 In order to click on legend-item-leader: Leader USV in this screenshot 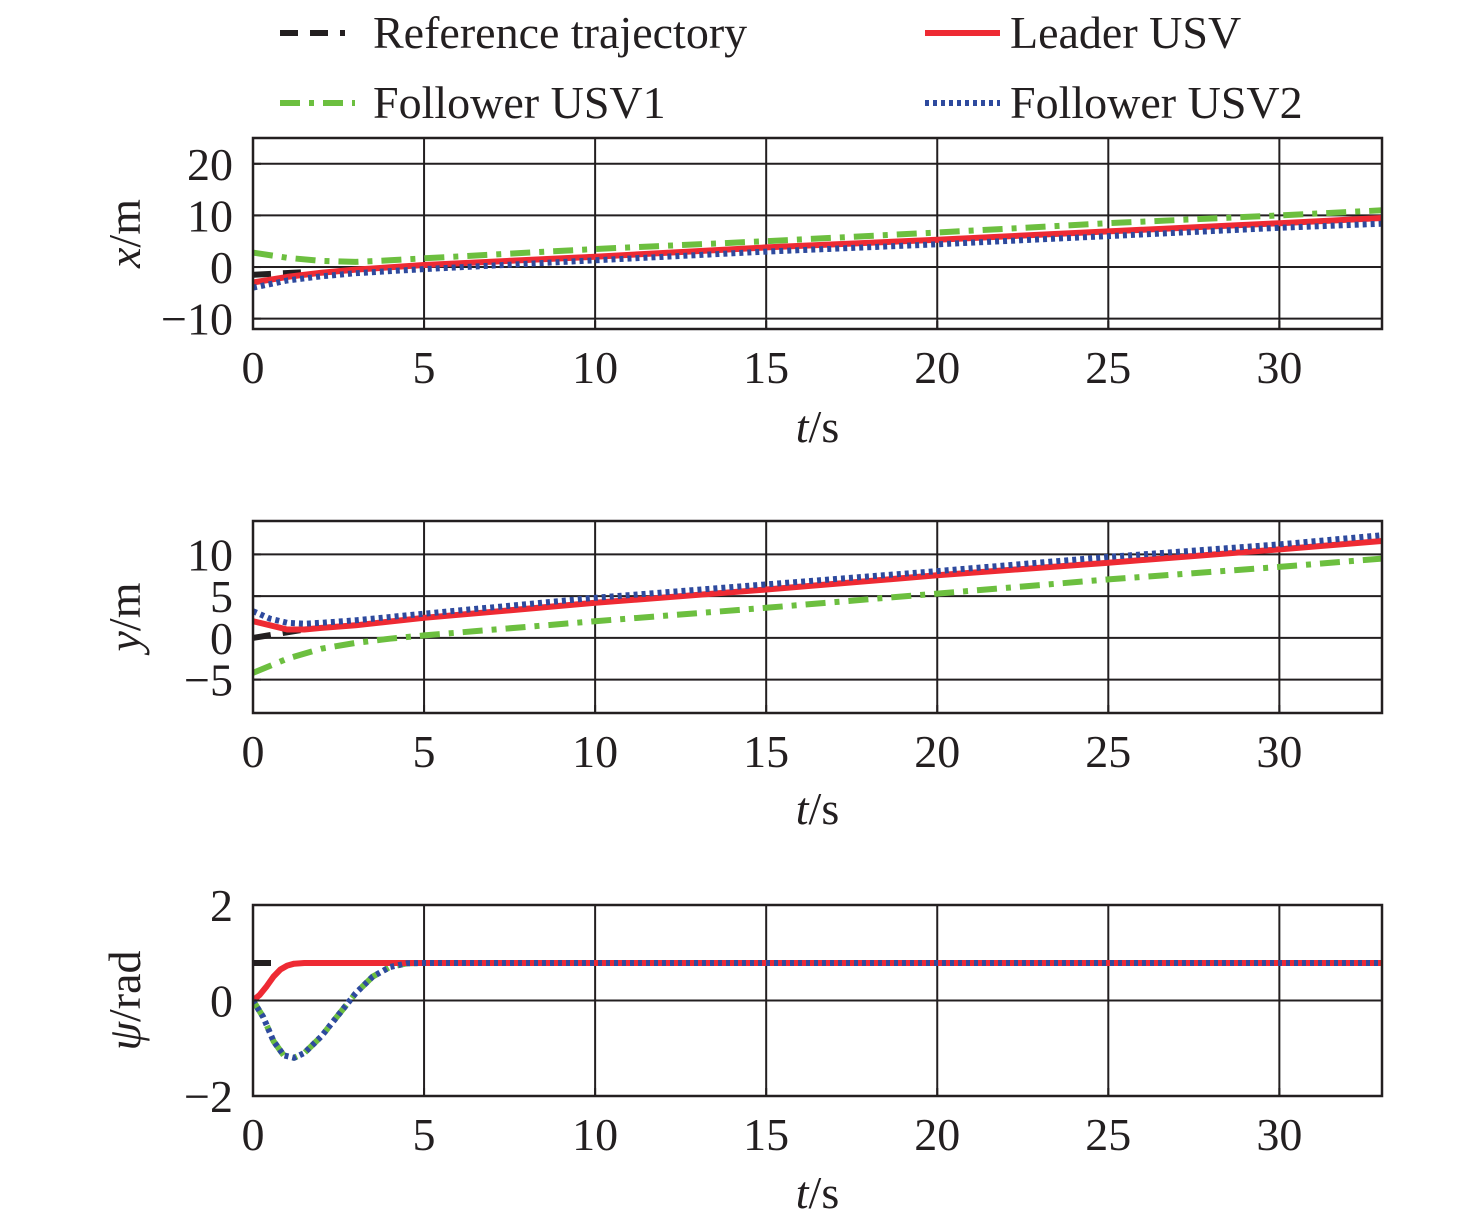, I will do `click(1083, 32)`.